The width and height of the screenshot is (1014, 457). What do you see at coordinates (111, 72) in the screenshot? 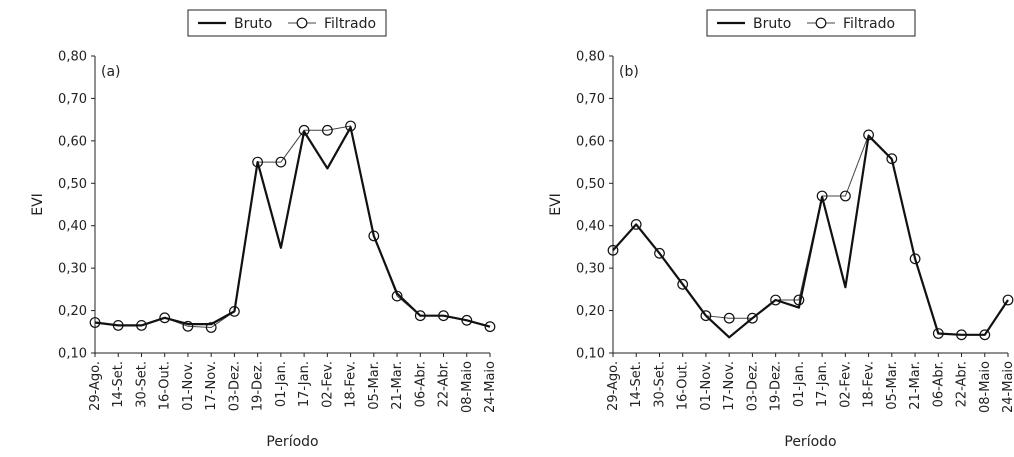
I see `panel-label: (a)` at bounding box center [111, 72].